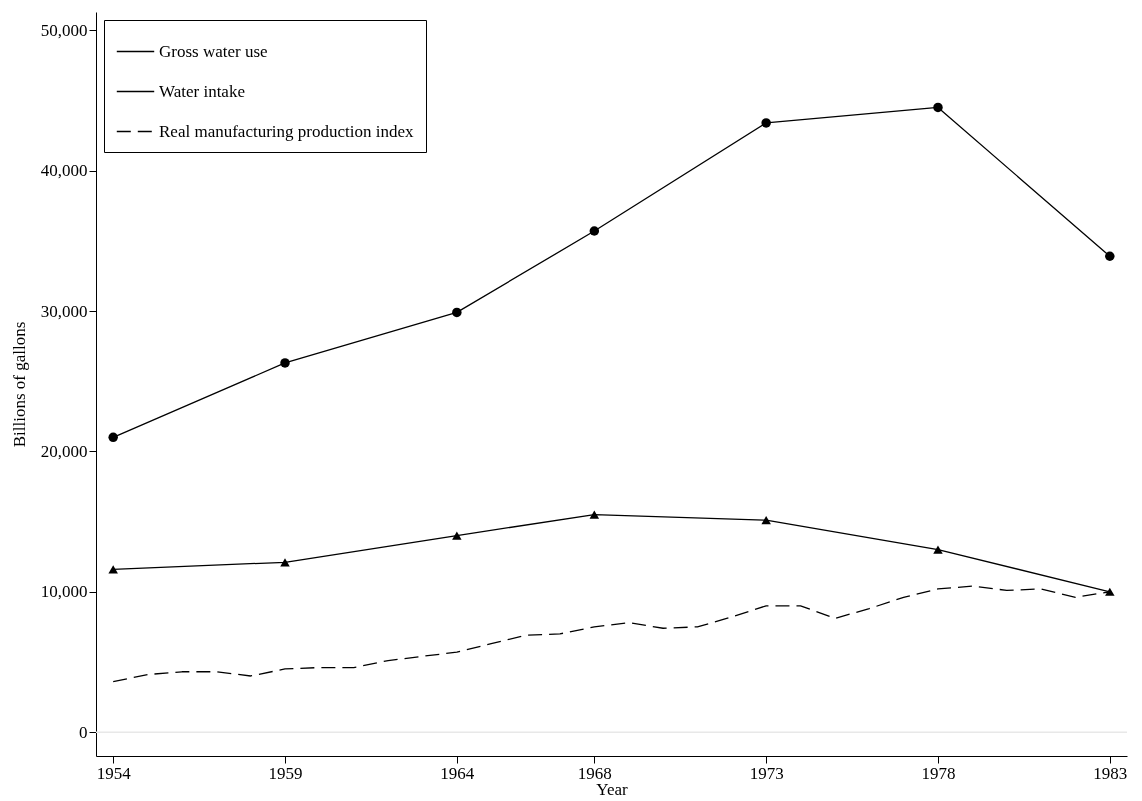 Image resolution: width=1142 pixels, height=801 pixels. I want to click on y-tick-label: 40,000, so click(64, 171).